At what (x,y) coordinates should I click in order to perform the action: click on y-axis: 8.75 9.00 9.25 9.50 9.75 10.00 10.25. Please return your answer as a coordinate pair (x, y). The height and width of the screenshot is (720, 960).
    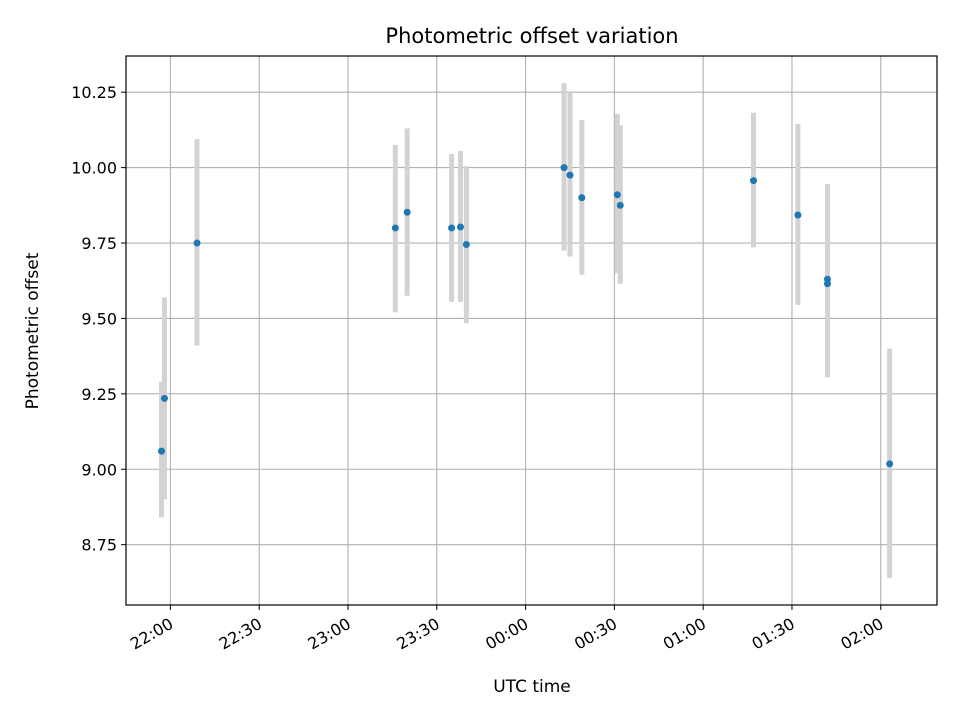
    Looking at the image, I should click on (98, 319).